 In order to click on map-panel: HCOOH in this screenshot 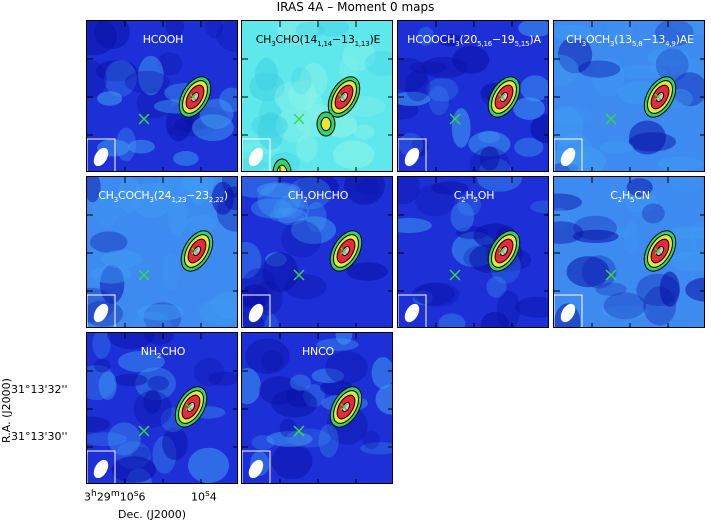, I will do `click(162, 96)`.